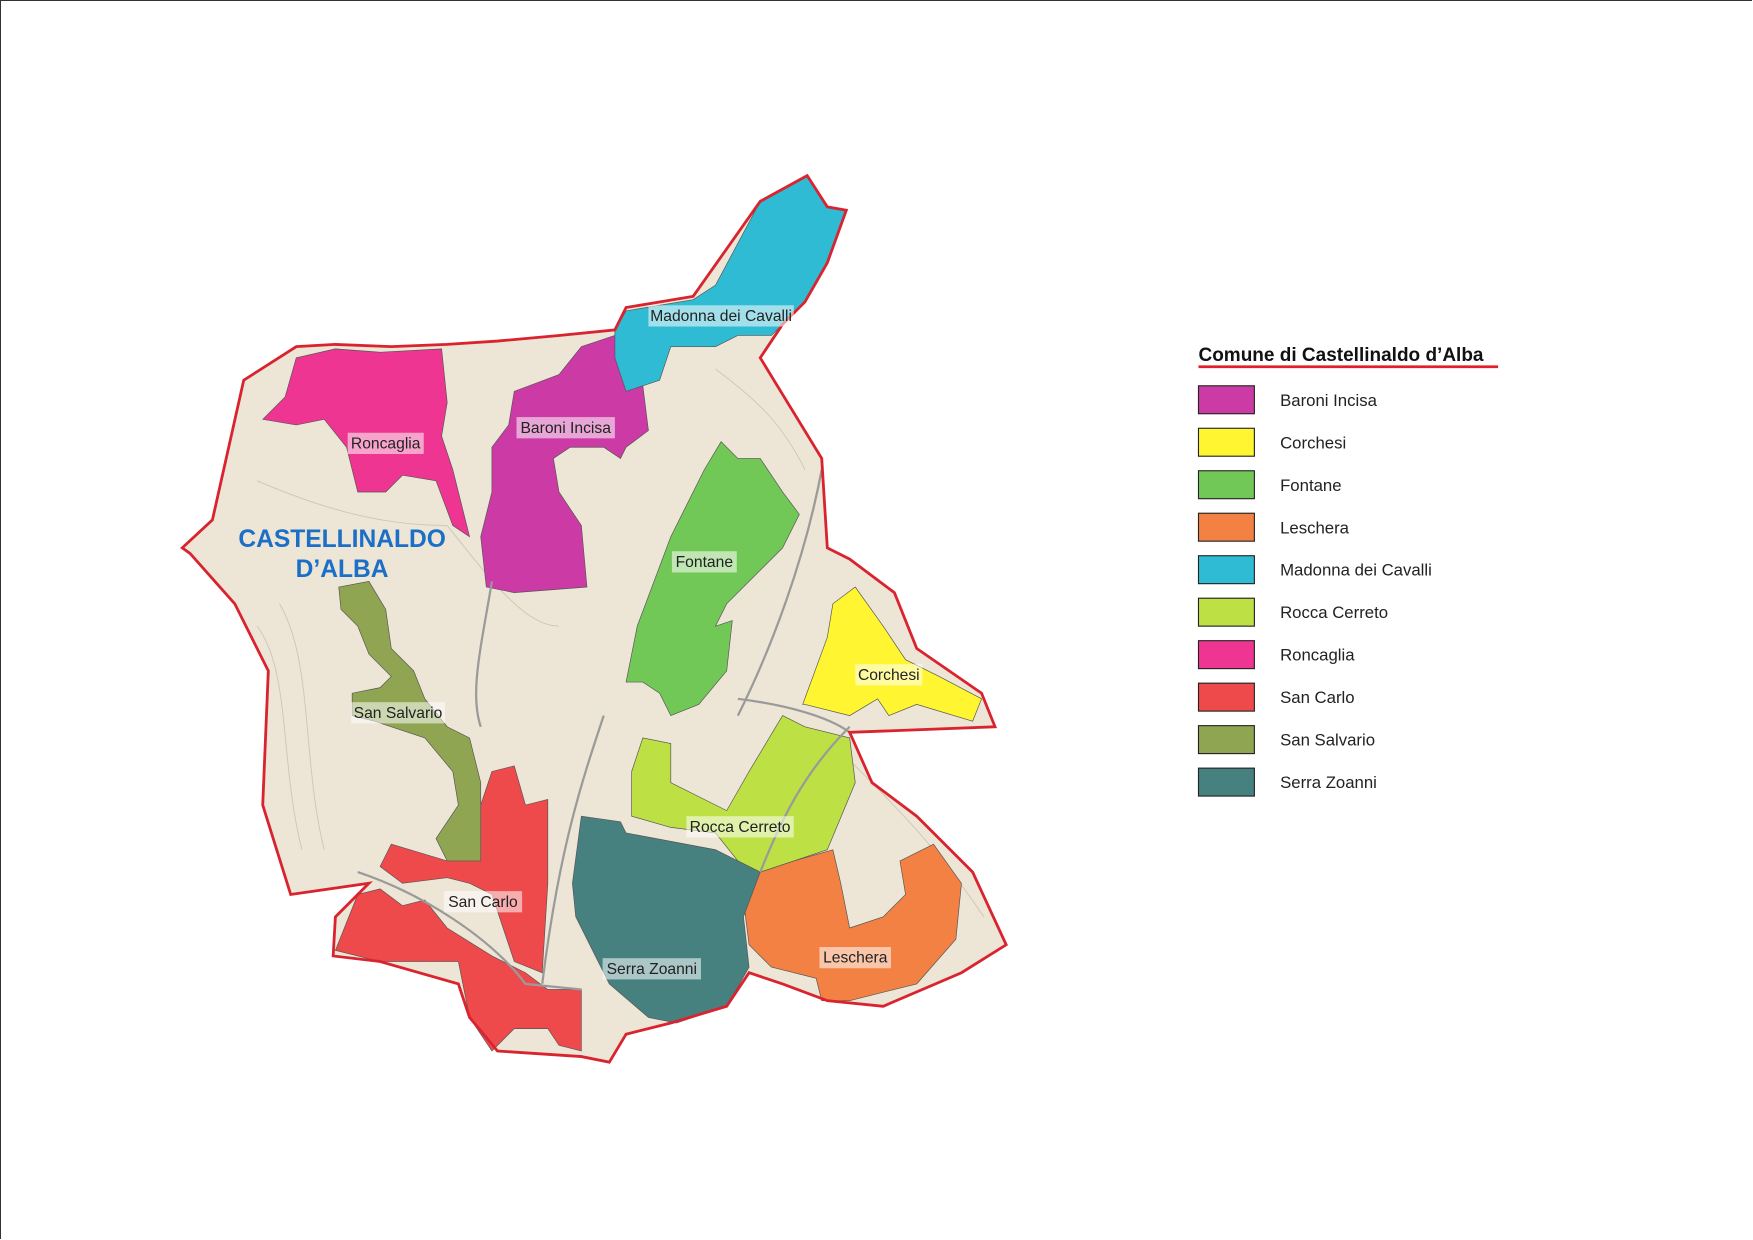  I want to click on legend-item: San Carlo, so click(1276, 697).